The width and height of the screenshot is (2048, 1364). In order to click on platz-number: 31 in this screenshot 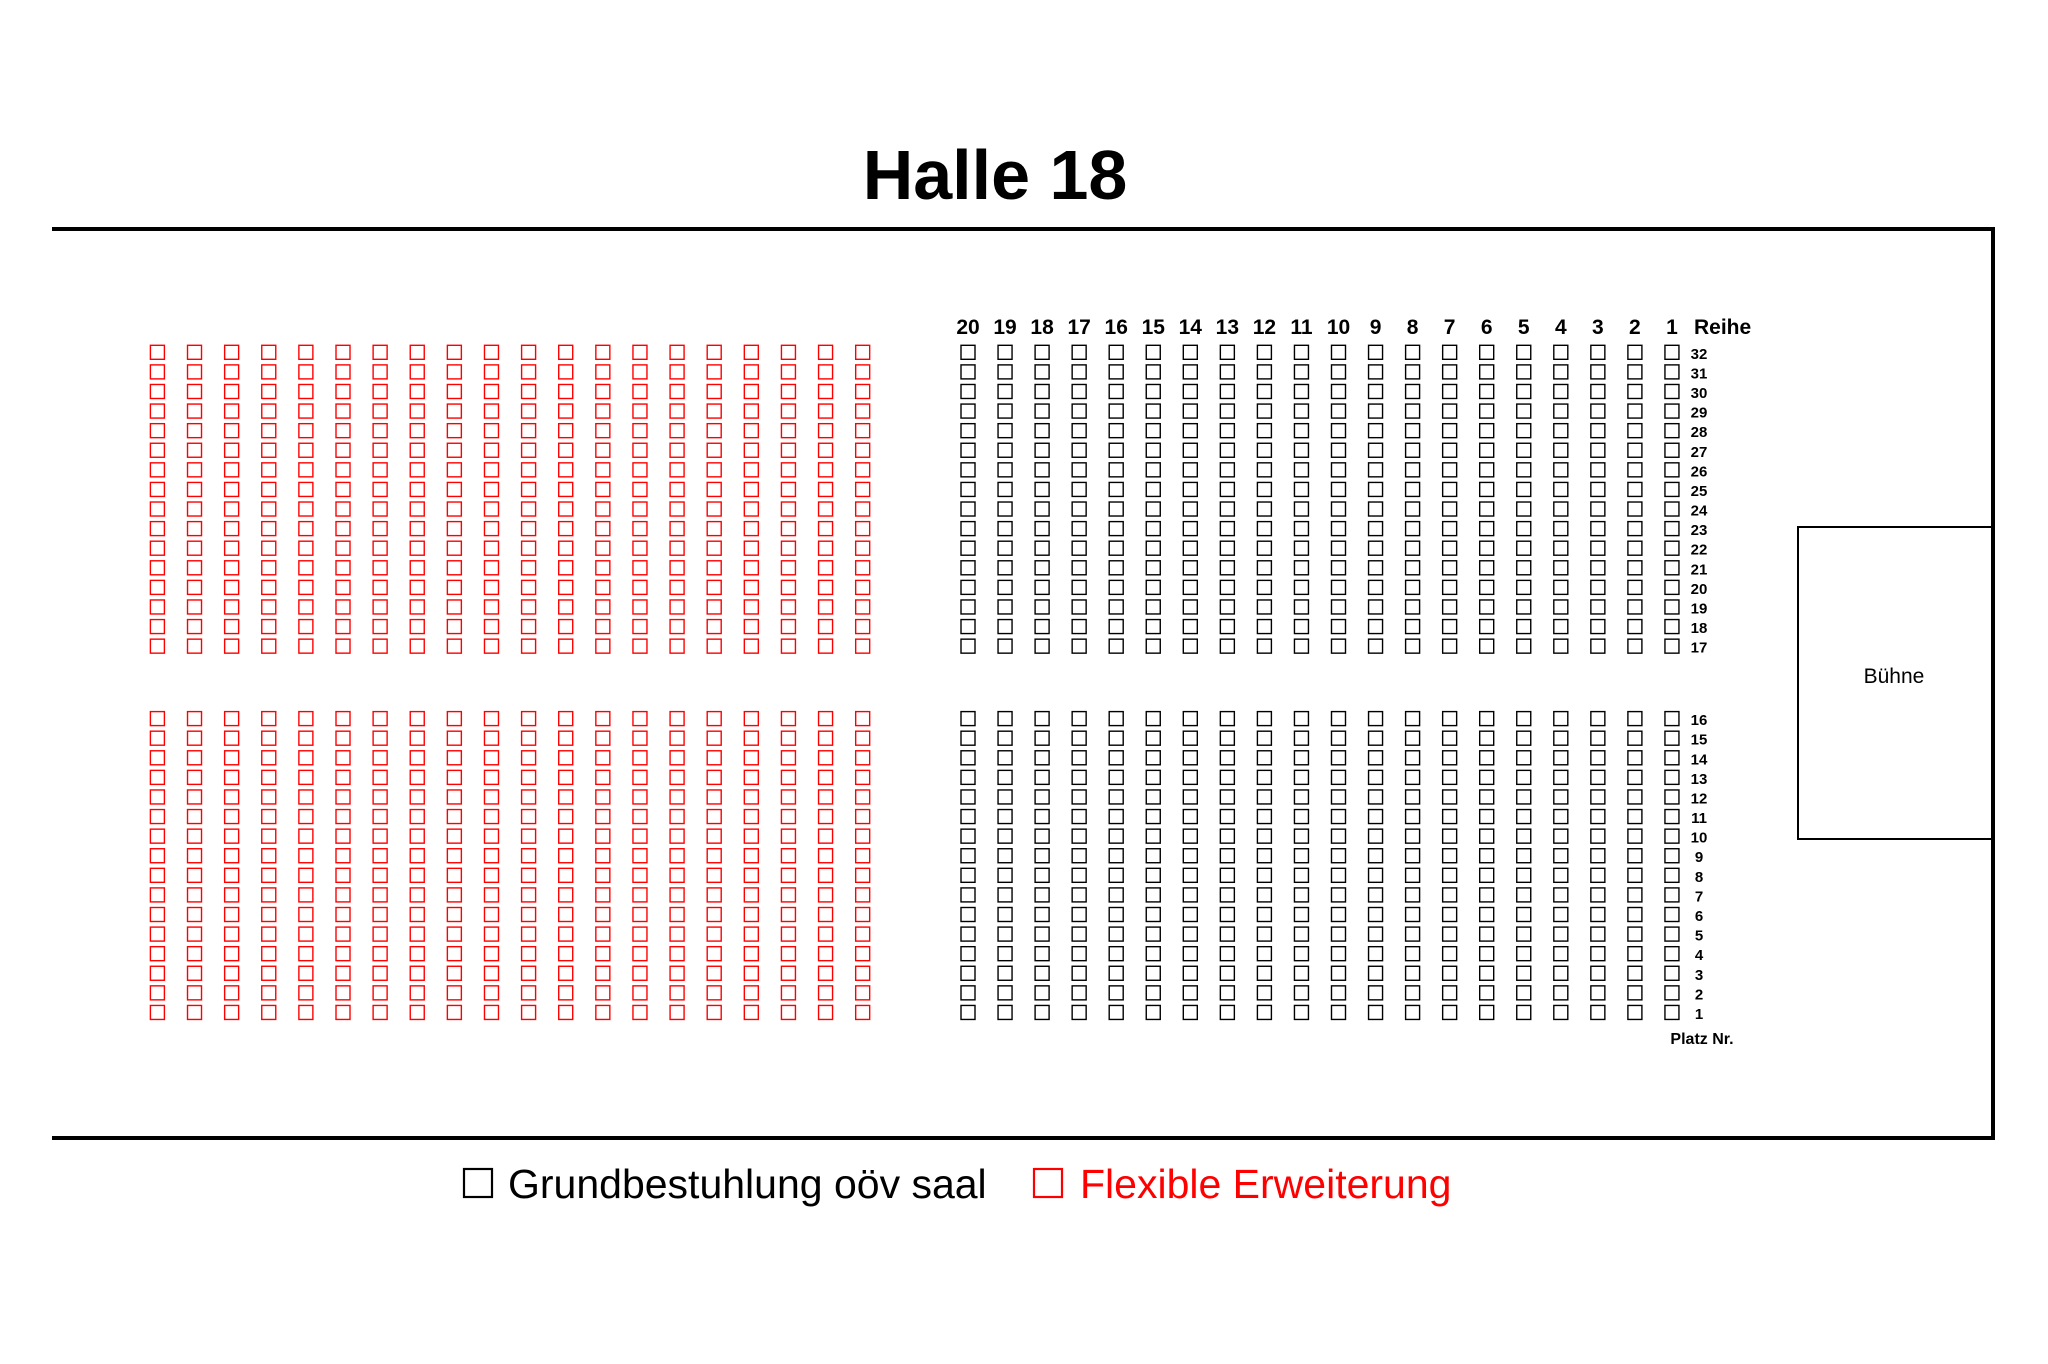, I will do `click(1699, 373)`.